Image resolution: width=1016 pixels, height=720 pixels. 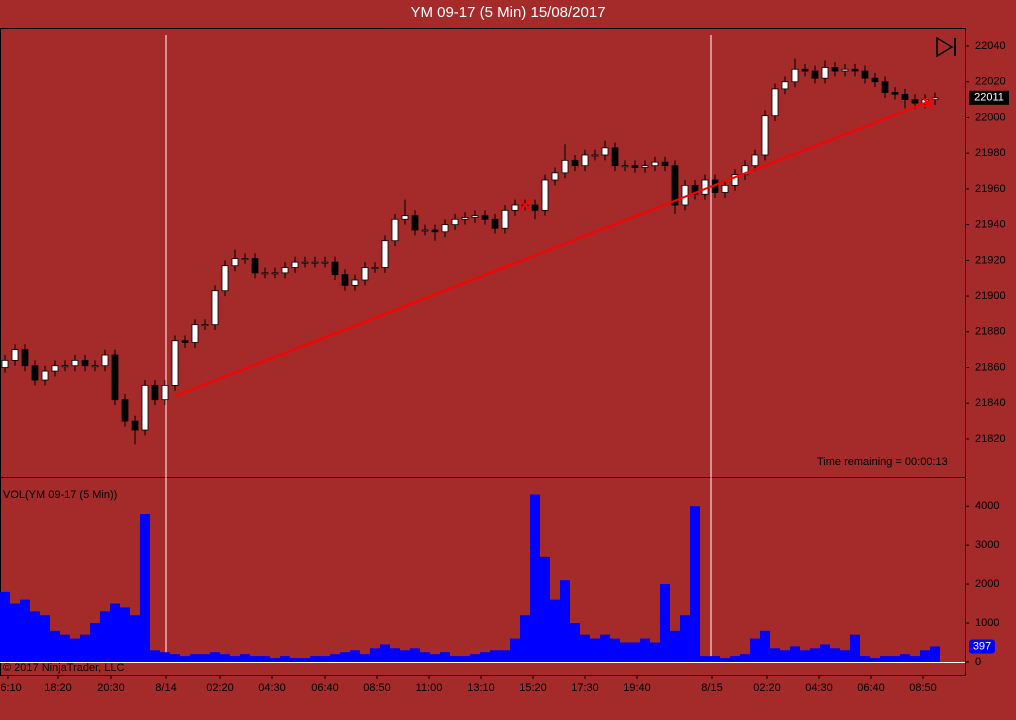 I want to click on play-icon, so click(x=946, y=47).